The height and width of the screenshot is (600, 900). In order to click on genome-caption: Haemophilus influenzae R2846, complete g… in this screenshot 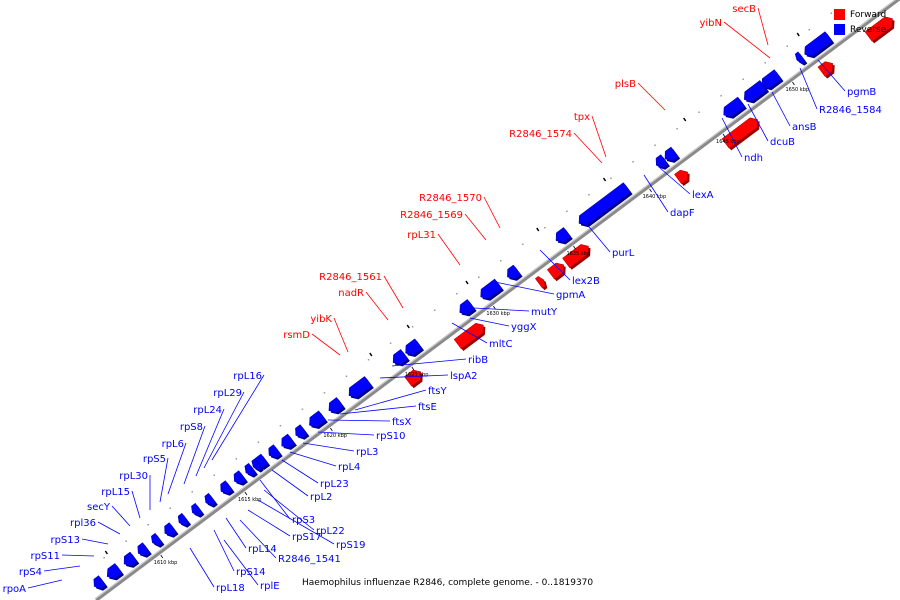, I will do `click(448, 583)`.